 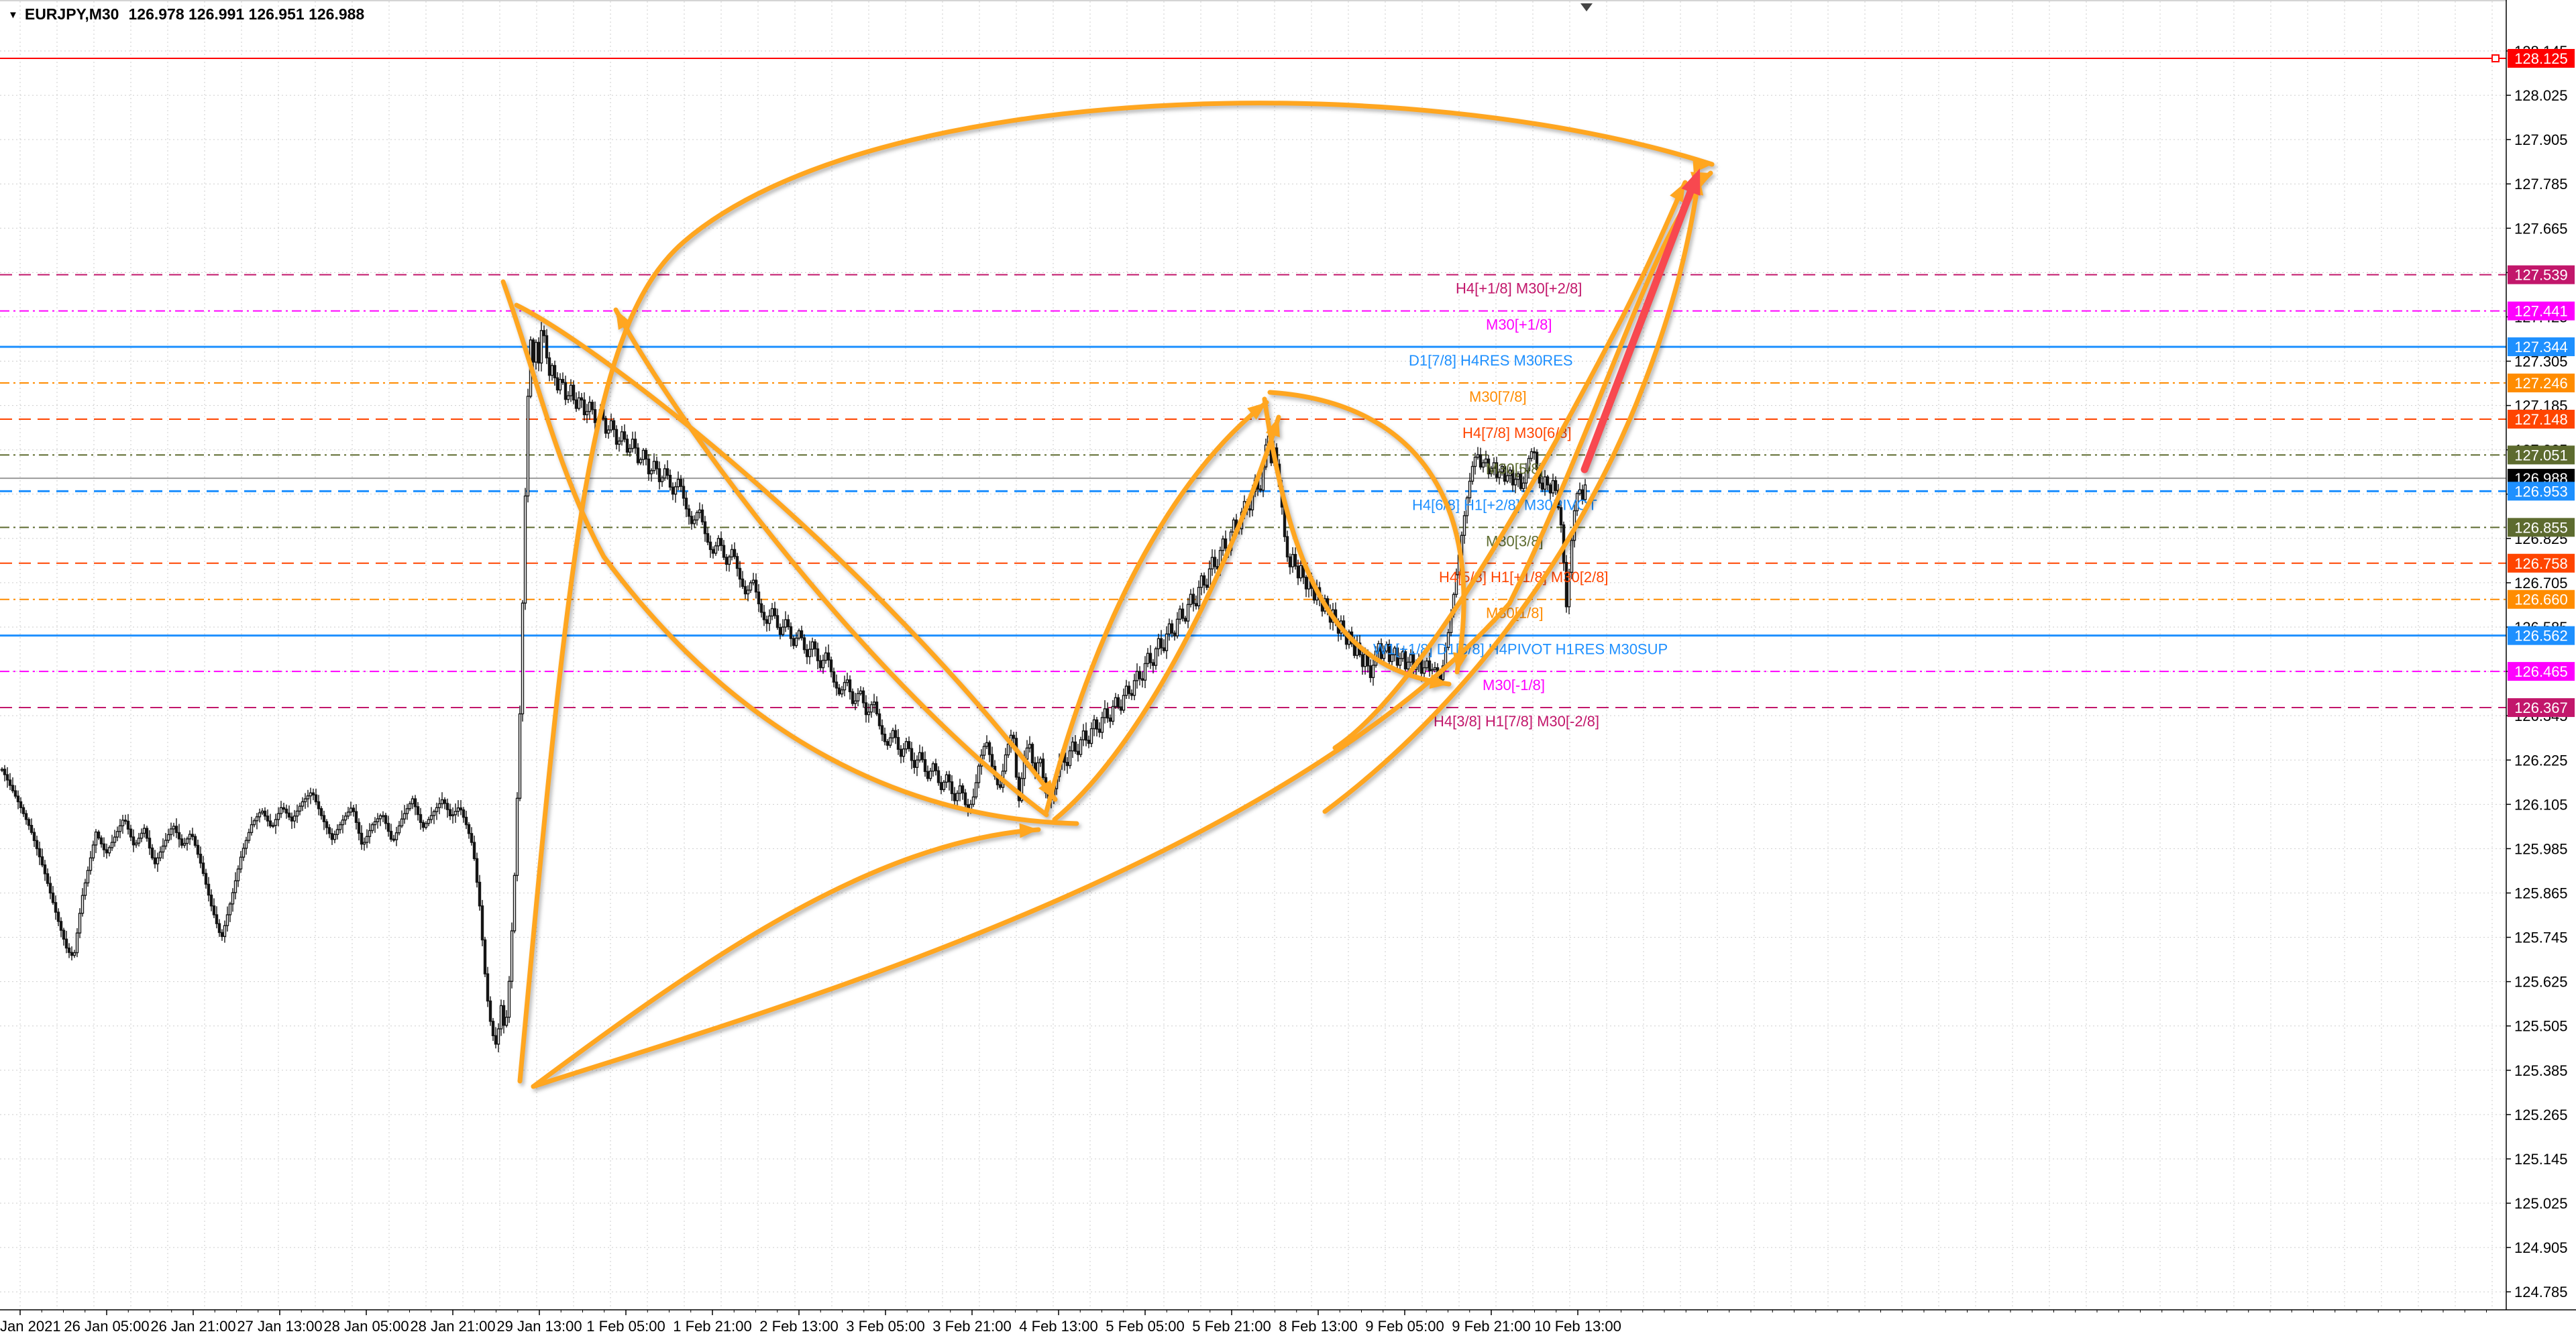 What do you see at coordinates (1510, 465) in the screenshot?
I see `leaf5-upper-arc` at bounding box center [1510, 465].